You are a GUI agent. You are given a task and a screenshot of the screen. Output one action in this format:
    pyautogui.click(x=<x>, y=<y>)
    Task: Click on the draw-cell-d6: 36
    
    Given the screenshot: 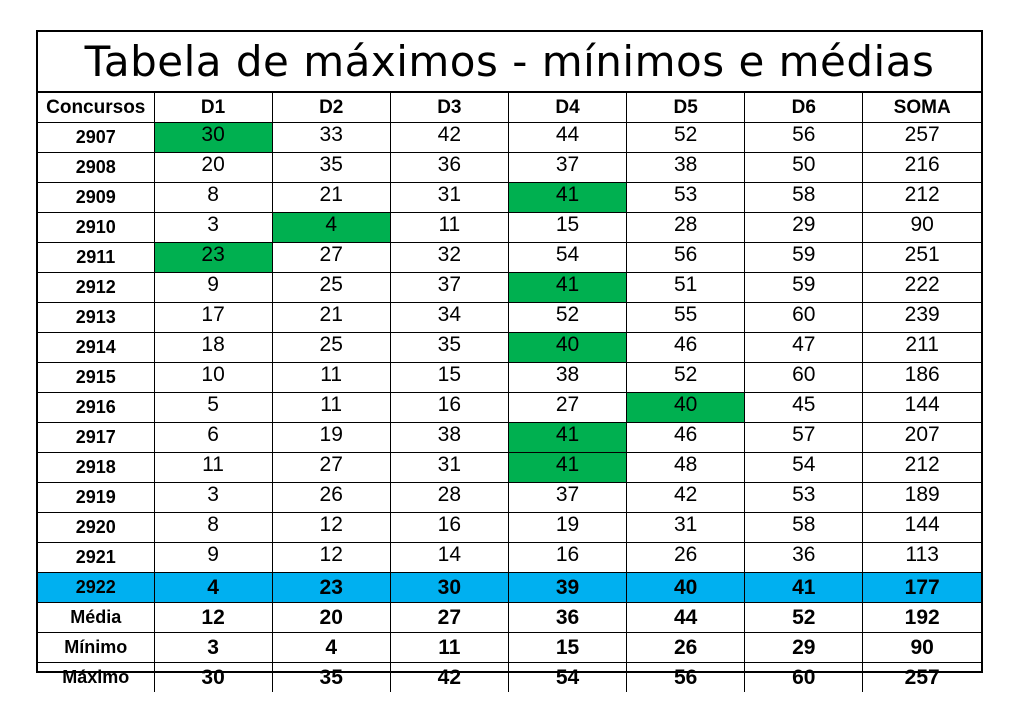 What is the action you would take?
    pyautogui.click(x=804, y=557)
    